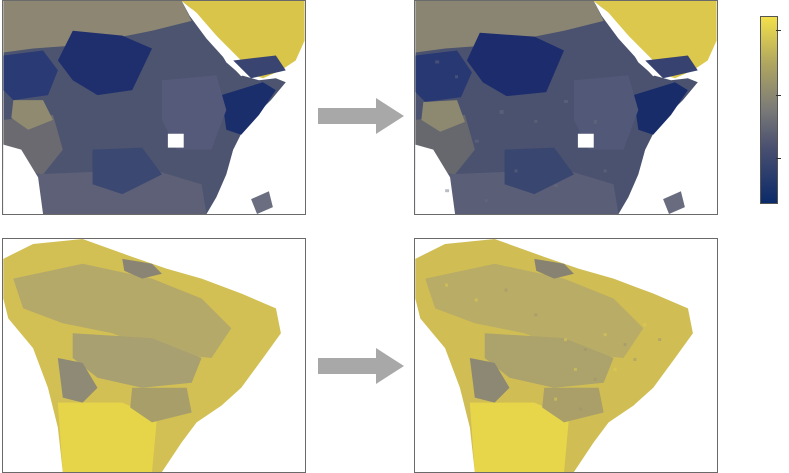  What do you see at coordinates (361, 116) in the screenshot?
I see `arrow-top` at bounding box center [361, 116].